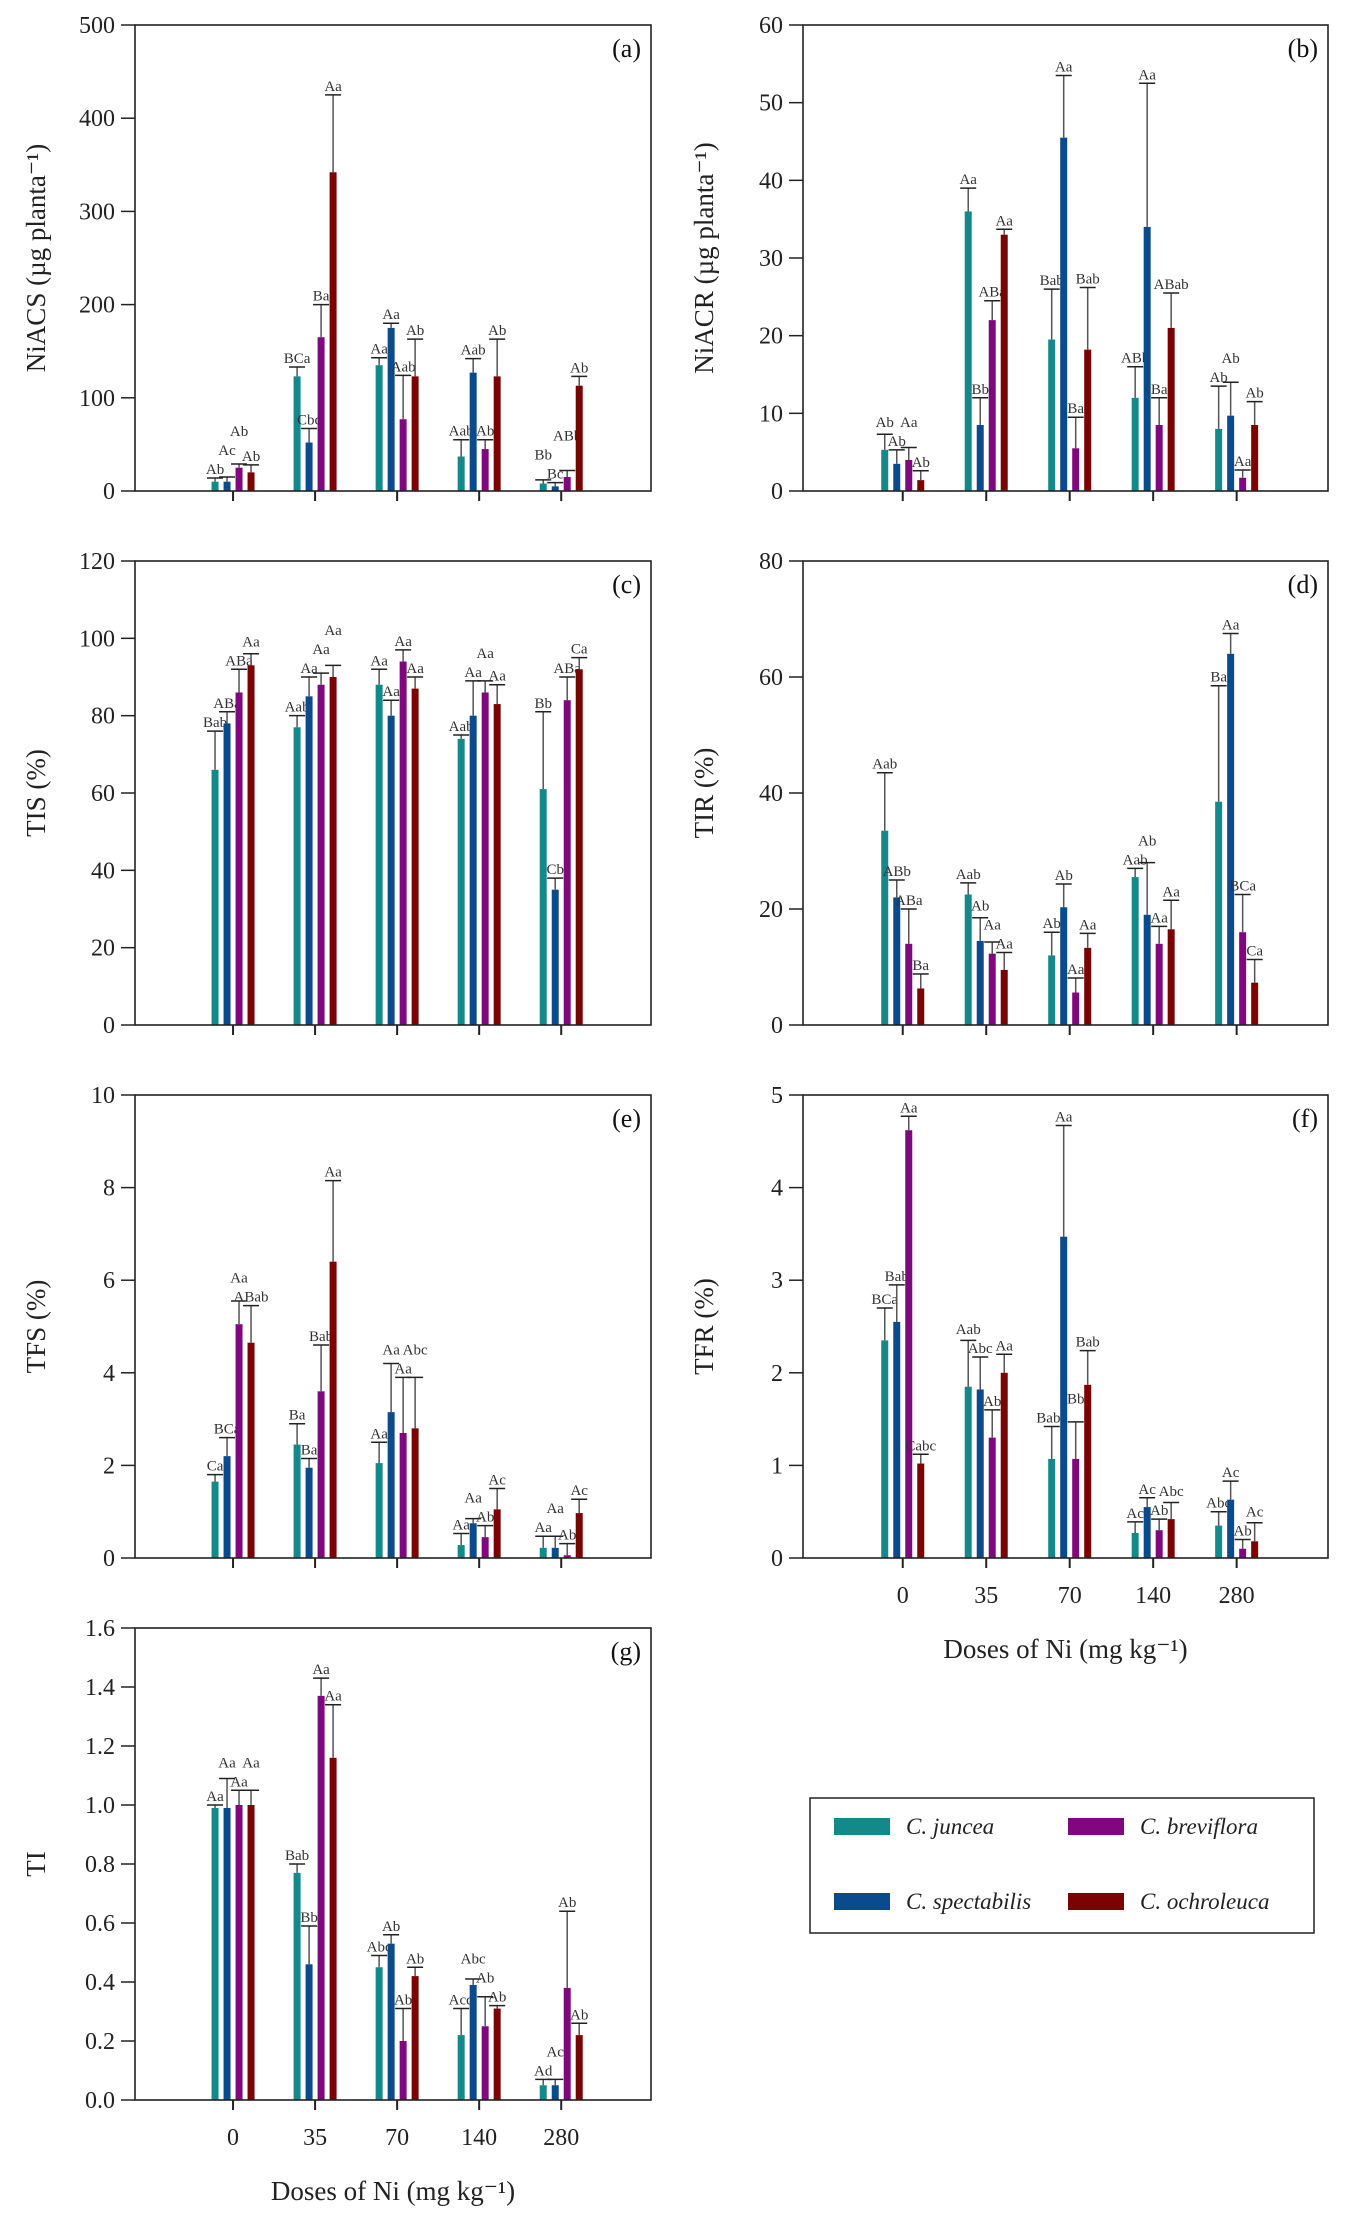 The image size is (1351, 2219). I want to click on x-axis-title: Doses of Ni (mg kg⁻¹), so click(1065, 1649).